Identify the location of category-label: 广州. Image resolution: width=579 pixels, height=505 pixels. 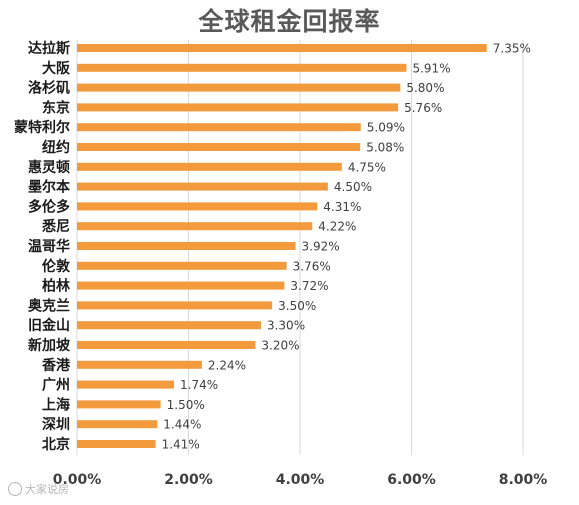
(56, 385).